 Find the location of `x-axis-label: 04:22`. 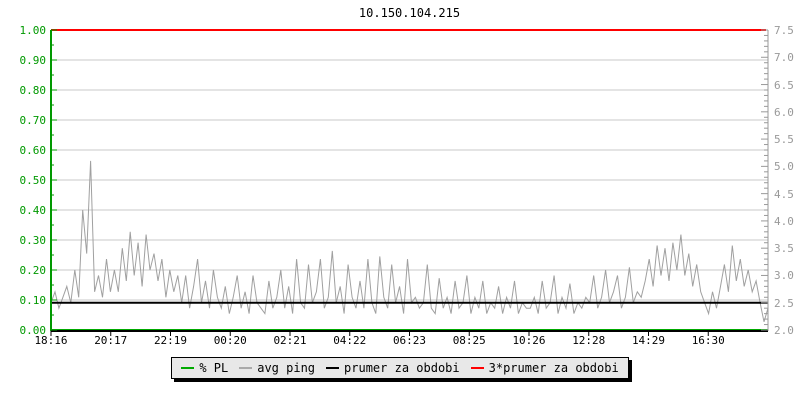

x-axis-label: 04:22 is located at coordinates (350, 340).